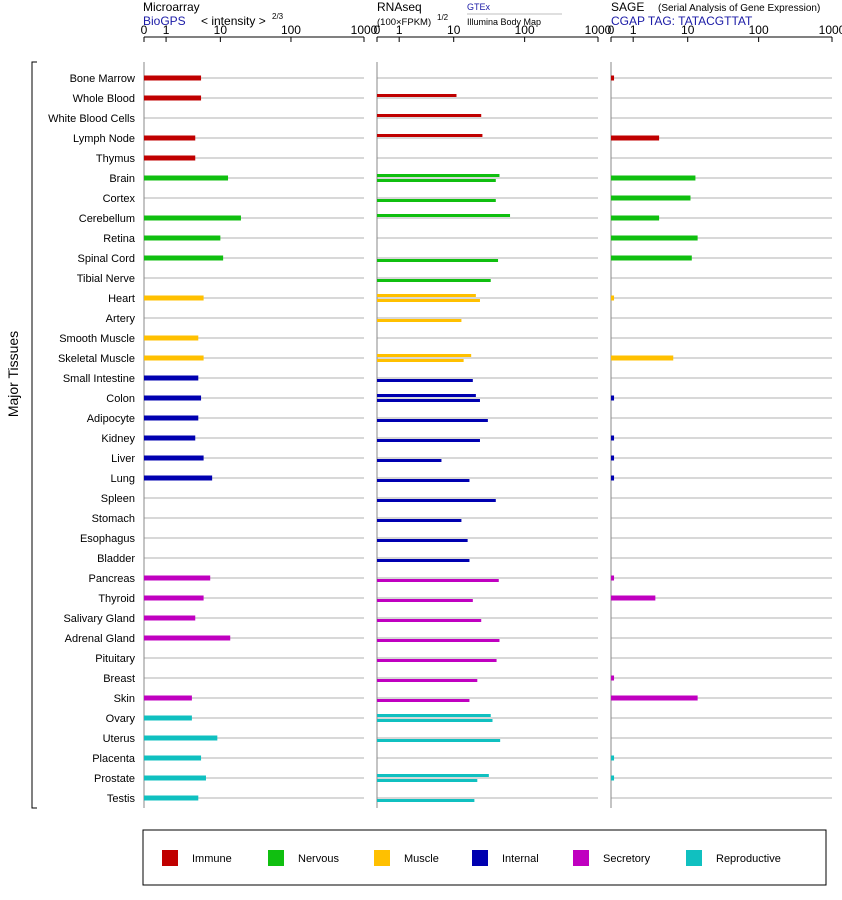  What do you see at coordinates (581, 858) in the screenshot?
I see `legend-swatch-secretory` at bounding box center [581, 858].